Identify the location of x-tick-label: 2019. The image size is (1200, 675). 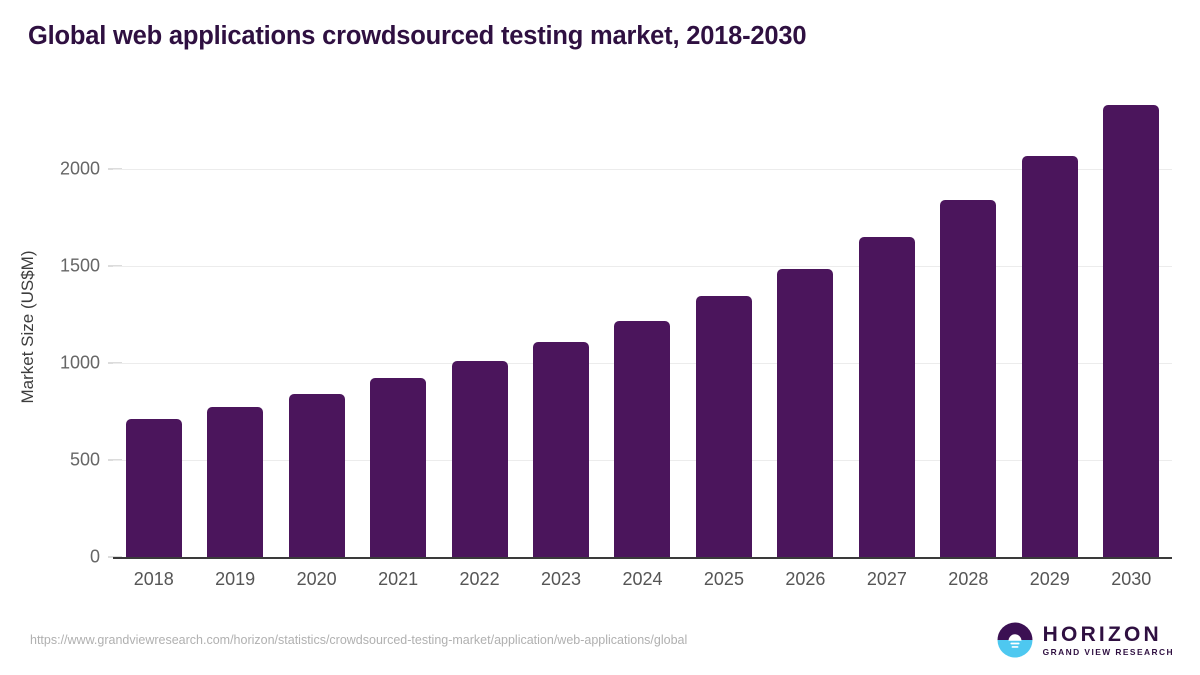
(235, 579).